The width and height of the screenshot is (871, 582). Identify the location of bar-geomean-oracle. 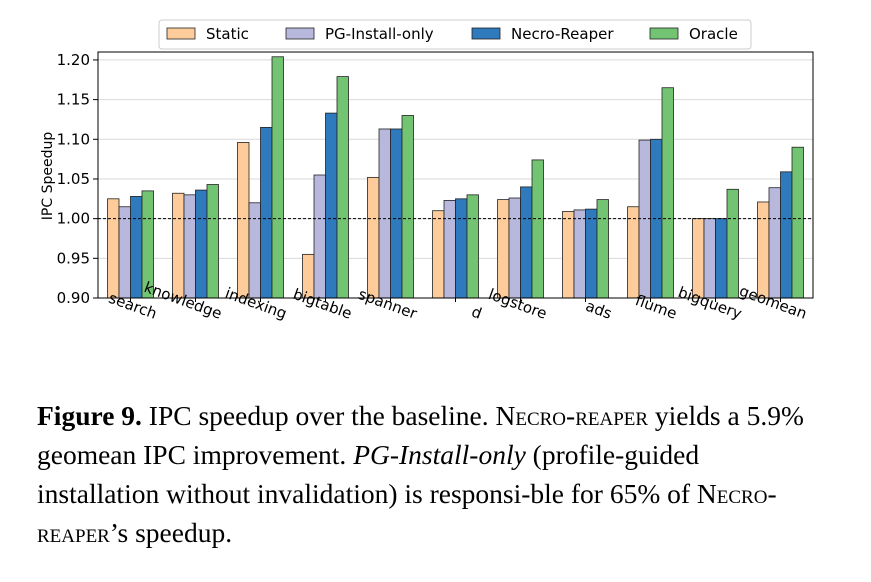
(797, 222).